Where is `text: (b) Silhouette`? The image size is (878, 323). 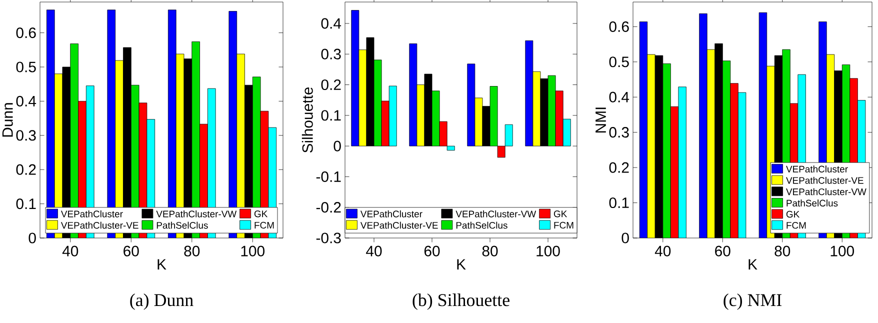
text: (b) Silhouette is located at coordinates (461, 302).